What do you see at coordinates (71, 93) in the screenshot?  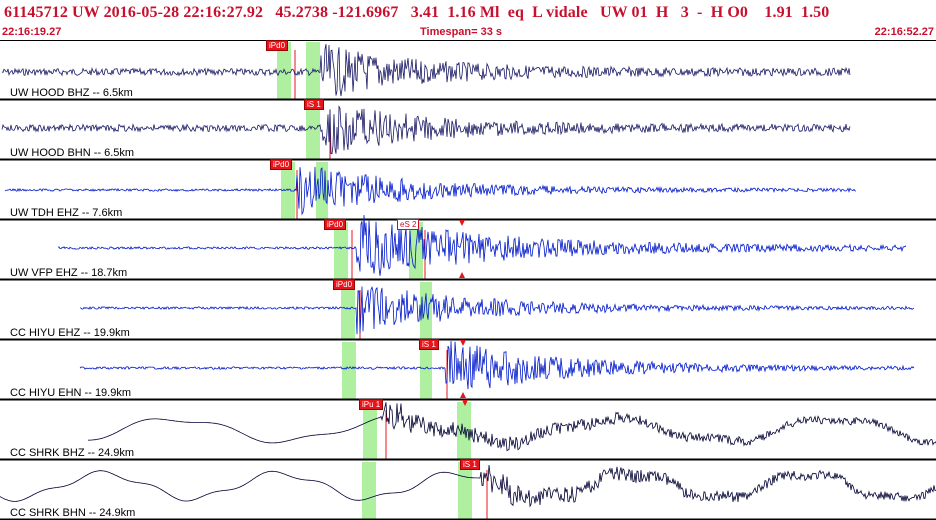 I see `panel-label-hood-bhz: UW HOOD BHZ -- 6.5km` at bounding box center [71, 93].